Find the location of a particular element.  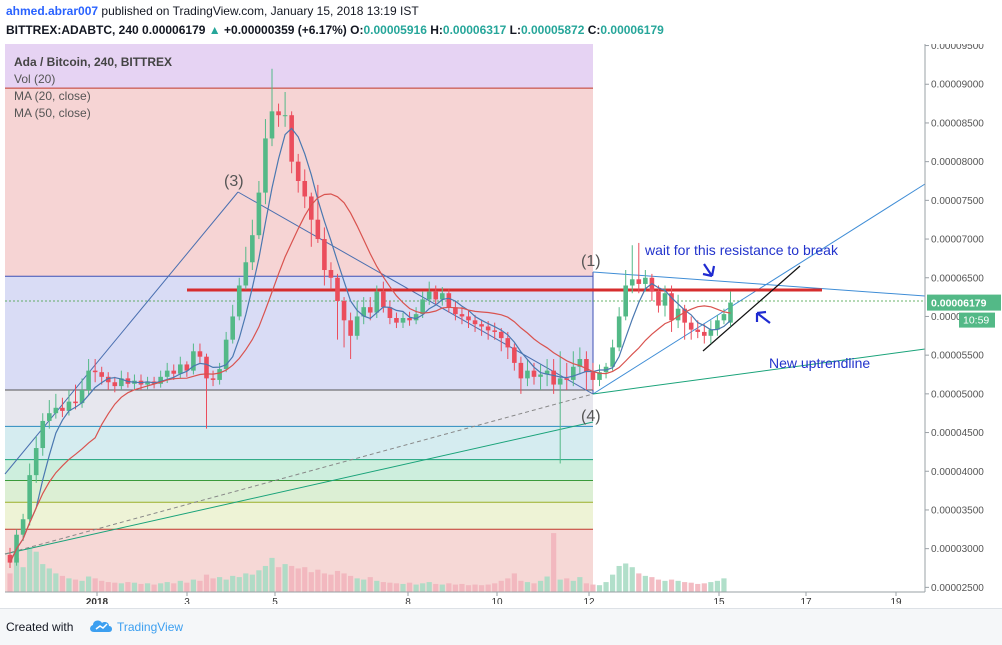

time-tick-label: 10 is located at coordinates (497, 600).